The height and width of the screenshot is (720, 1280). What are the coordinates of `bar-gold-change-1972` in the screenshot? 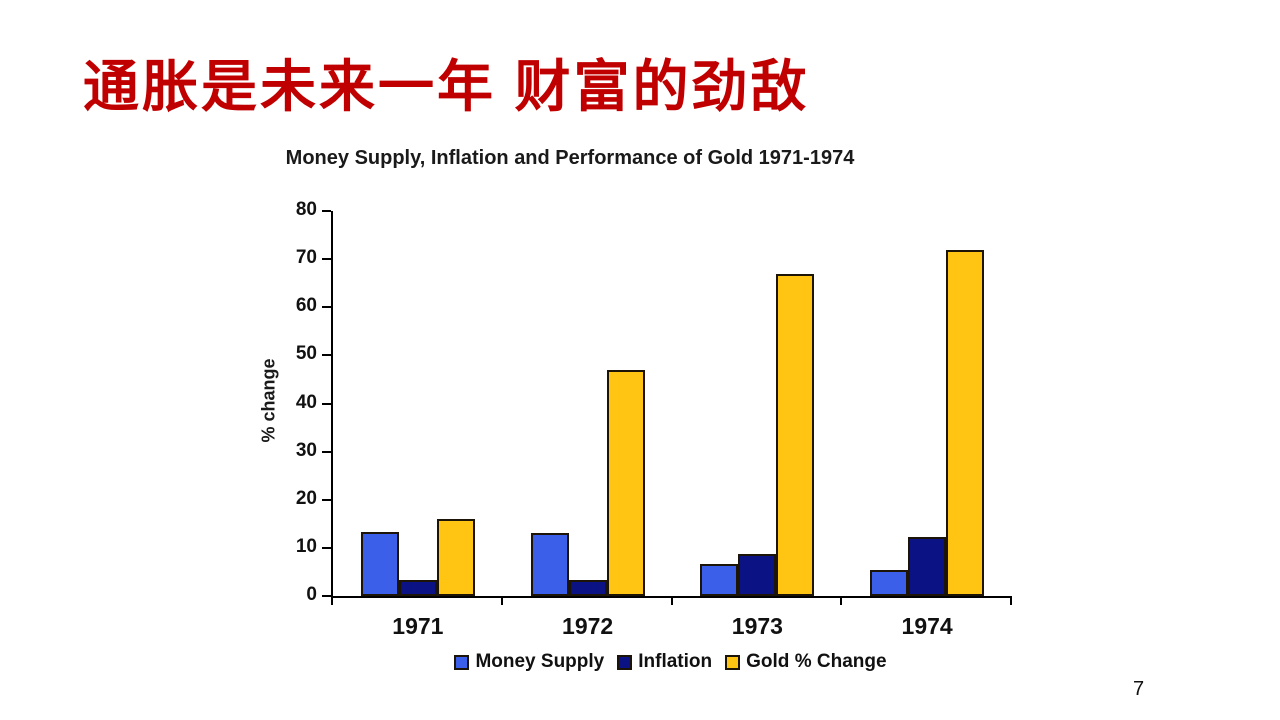 It's located at (625, 482).